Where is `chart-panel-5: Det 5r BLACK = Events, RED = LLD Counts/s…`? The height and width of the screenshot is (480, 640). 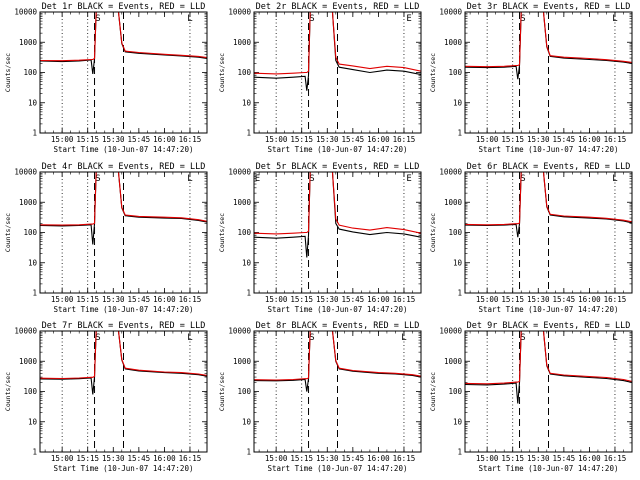
chart-panel-5: Det 5r BLACK = Events, RED = LLD Counts/s… is located at coordinates (320, 238).